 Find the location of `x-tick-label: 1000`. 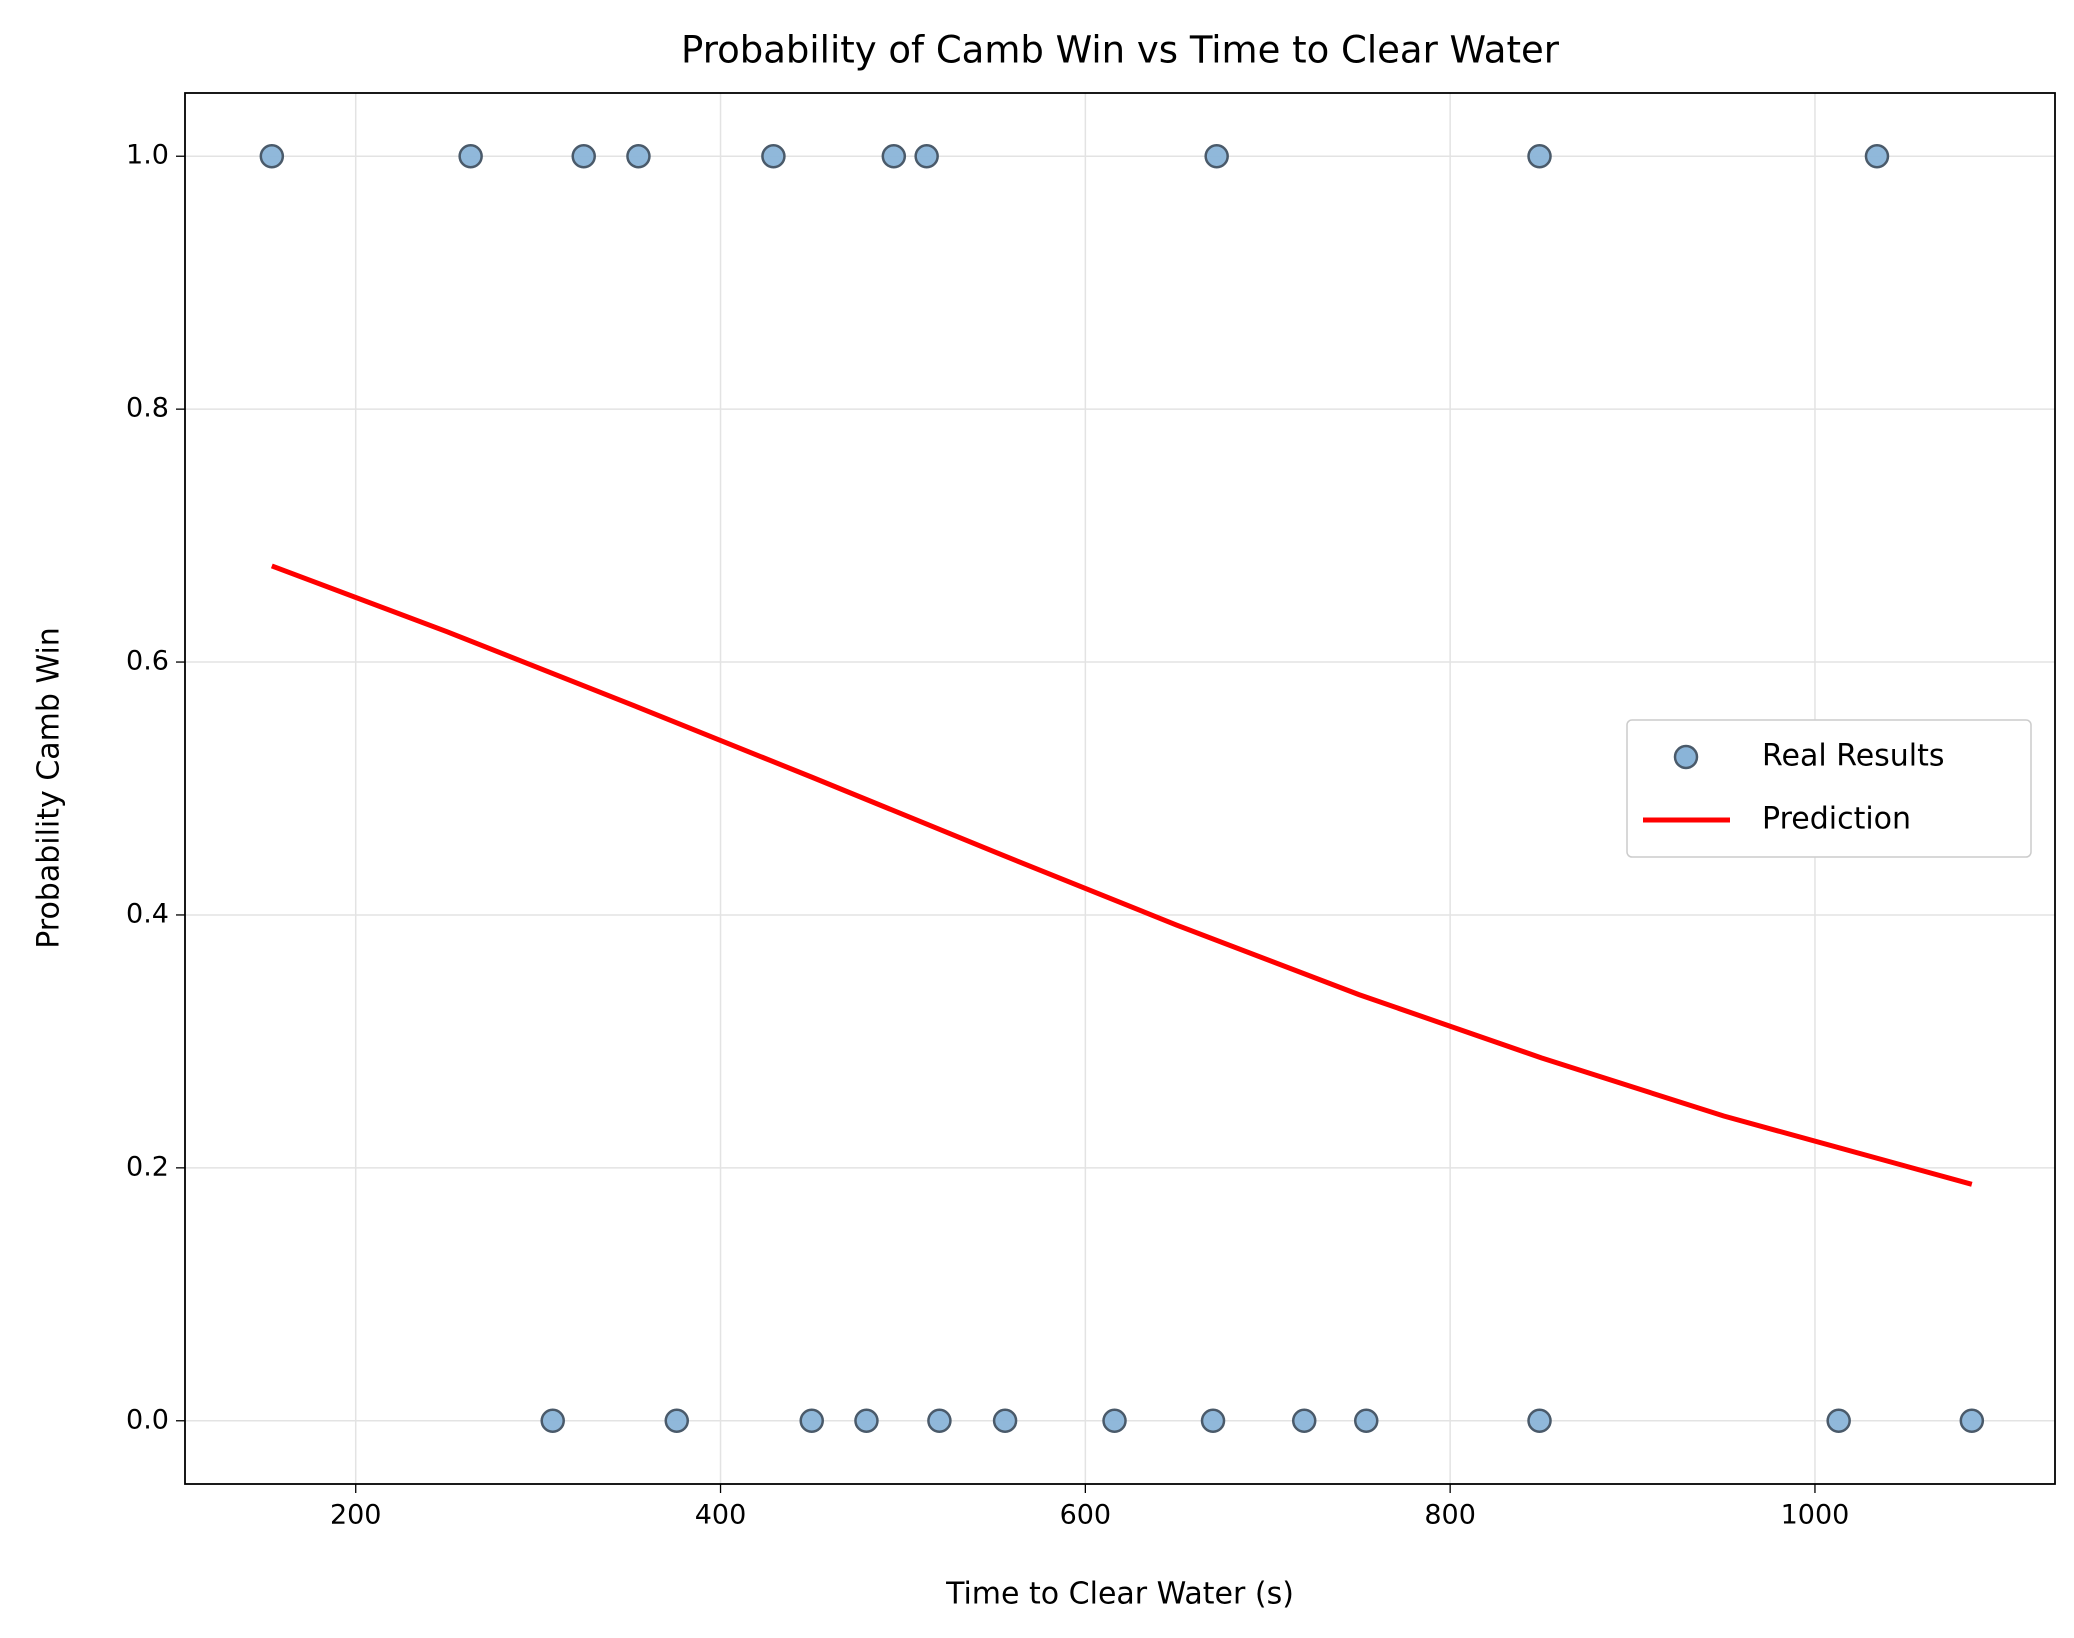

x-tick-label: 1000 is located at coordinates (1815, 1515).